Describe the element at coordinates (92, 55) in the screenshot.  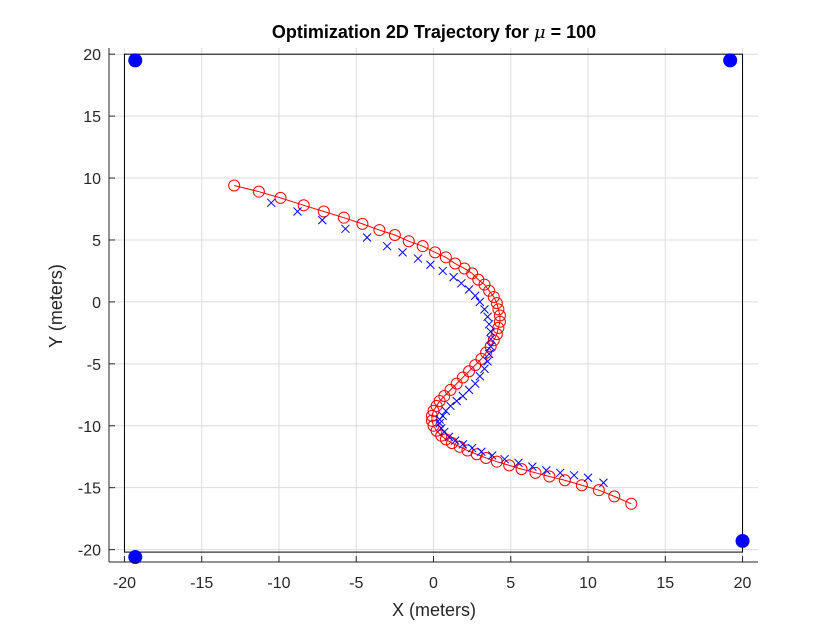
I see `y-tick-label: 20` at that location.